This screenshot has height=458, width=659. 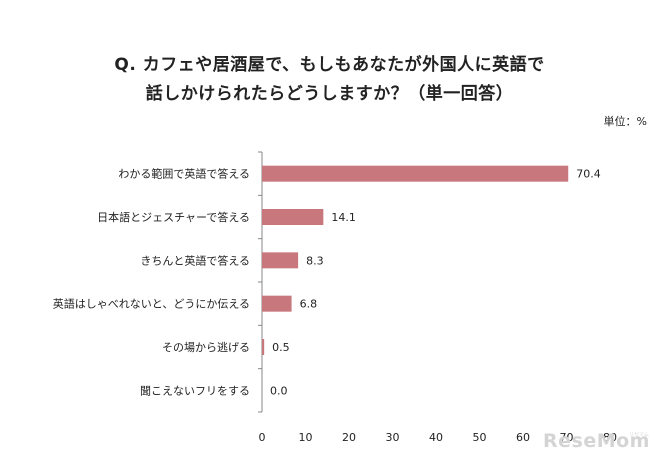 I want to click on data-label: 8.3, so click(x=315, y=260).